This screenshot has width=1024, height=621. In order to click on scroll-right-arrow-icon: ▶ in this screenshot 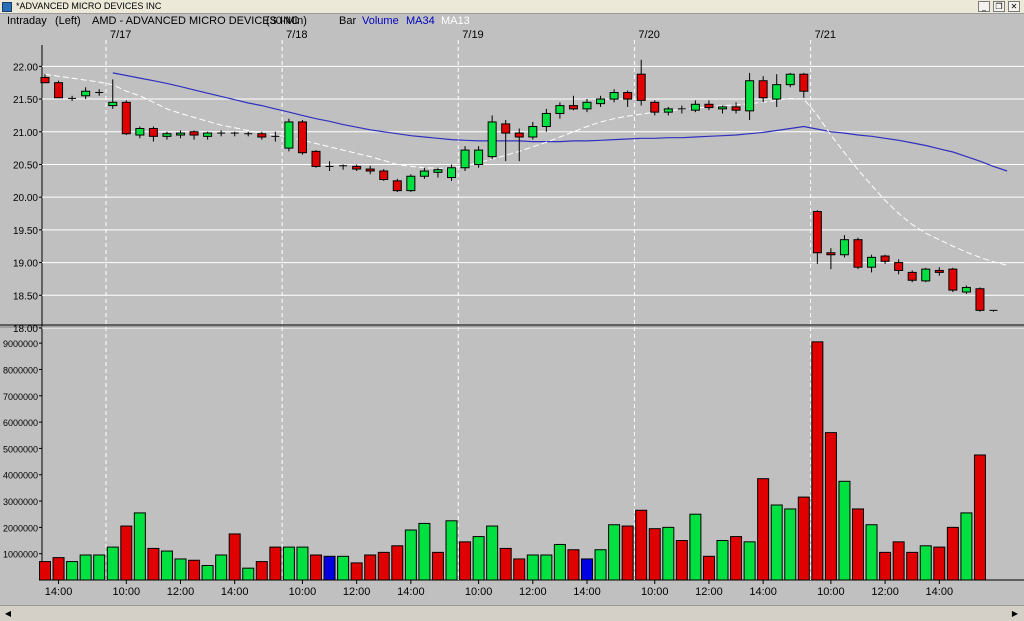, I will do `click(1015, 613)`.